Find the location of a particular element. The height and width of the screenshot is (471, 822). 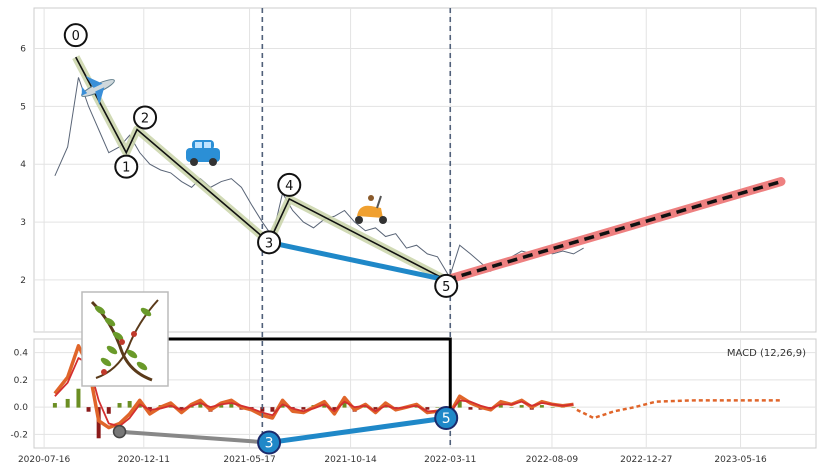

scooter-body is located at coordinates (370, 211).